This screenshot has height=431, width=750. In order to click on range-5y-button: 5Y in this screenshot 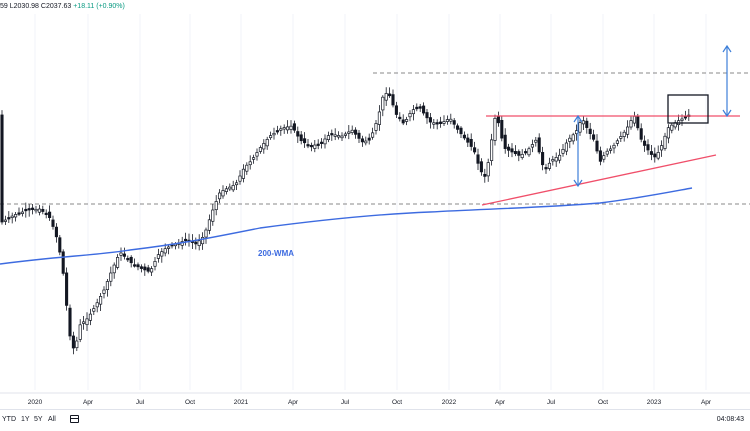, I will do `click(38, 419)`.